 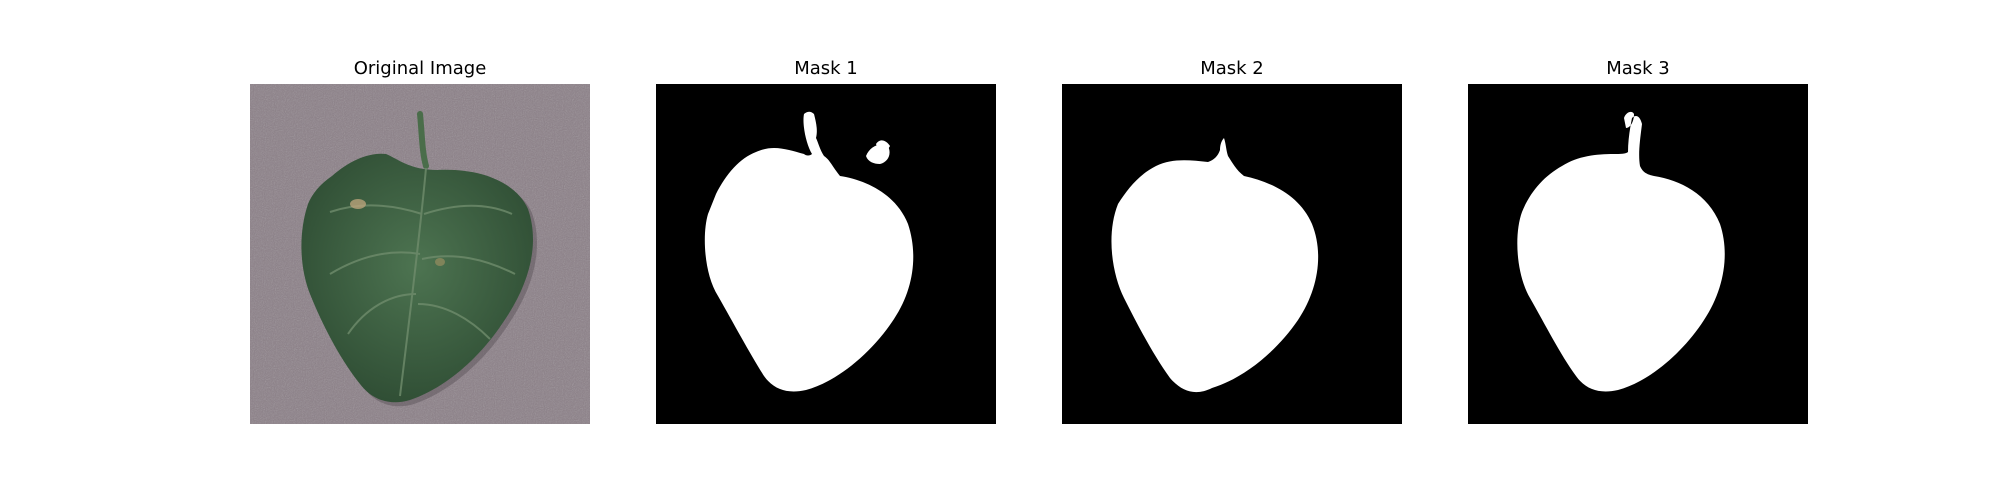 I want to click on leaf-blade, so click(x=417, y=278).